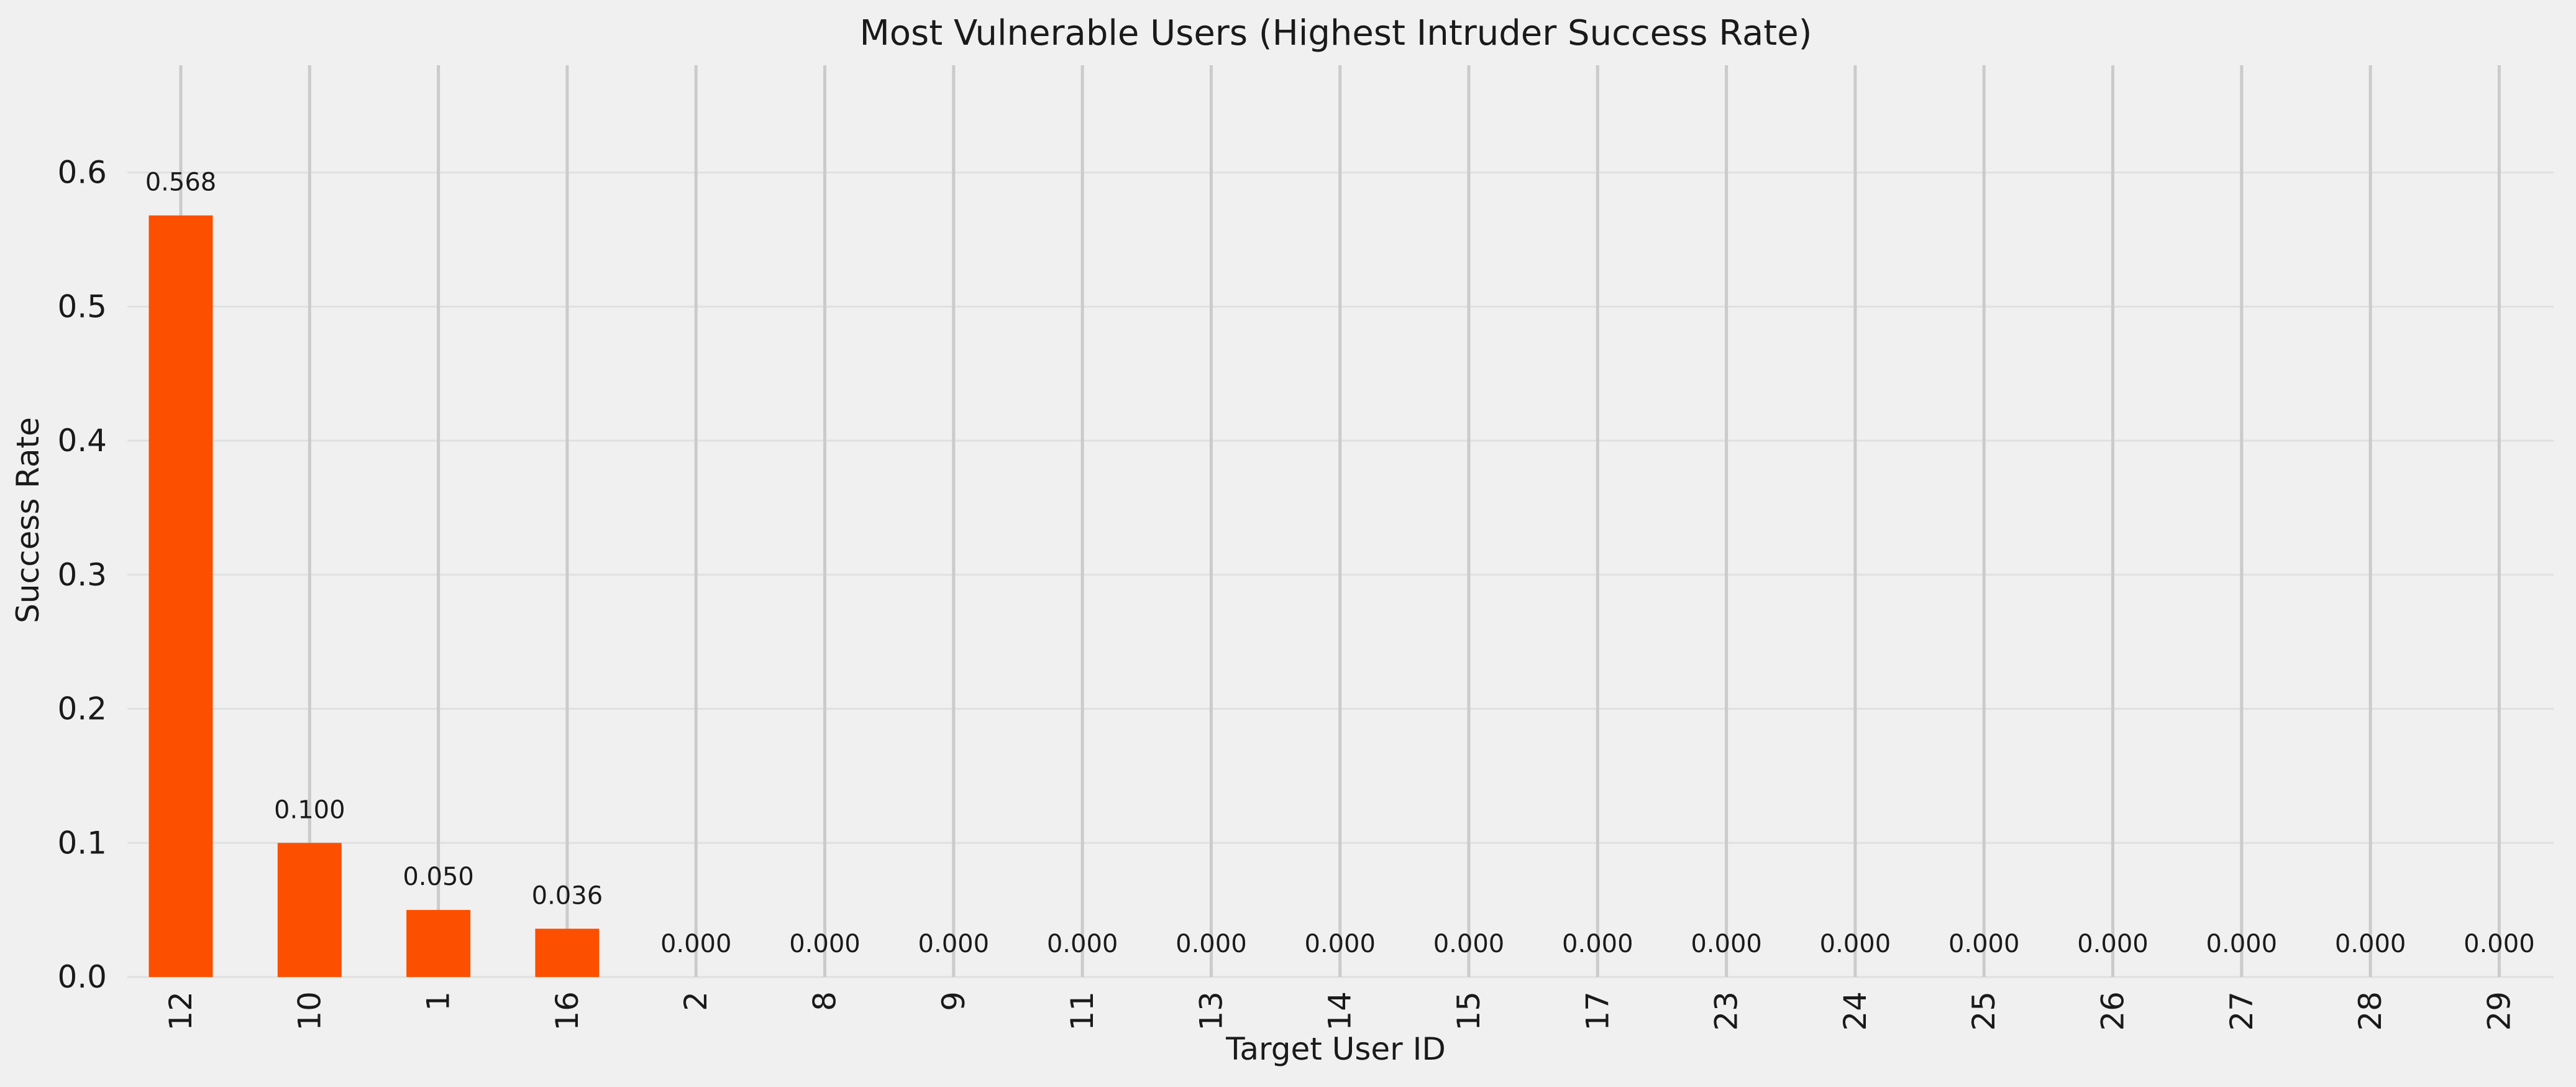 This screenshot has height=1087, width=2576. What do you see at coordinates (82, 709) in the screenshot?
I see `y-tick-label: 0.2` at bounding box center [82, 709].